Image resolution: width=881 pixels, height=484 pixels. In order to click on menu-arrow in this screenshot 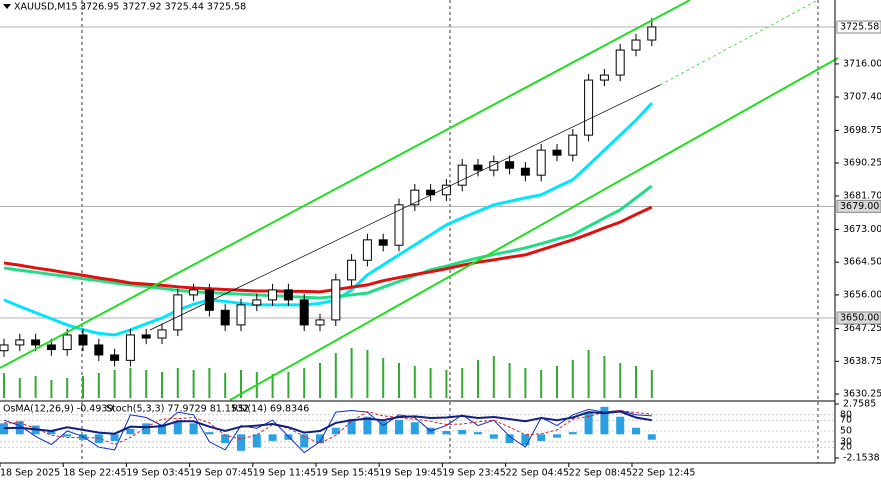, I will do `click(7, 6)`.